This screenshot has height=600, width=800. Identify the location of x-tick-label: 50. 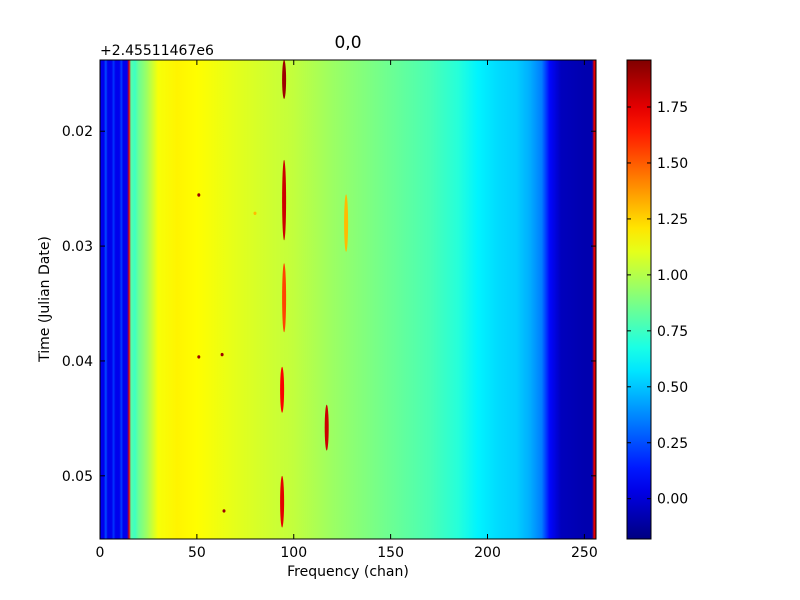
(197, 553).